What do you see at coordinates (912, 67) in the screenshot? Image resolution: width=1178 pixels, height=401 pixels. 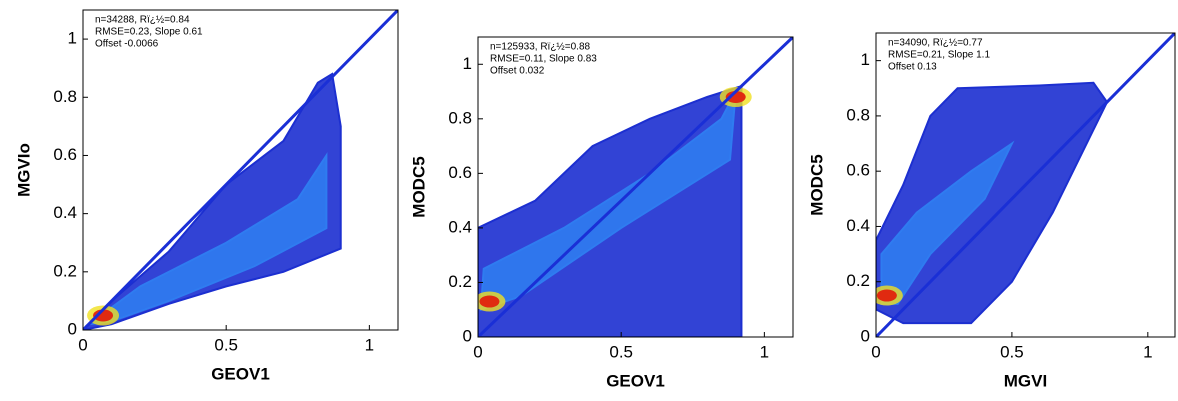 I see `annotation: Offset 0.13` at bounding box center [912, 67].